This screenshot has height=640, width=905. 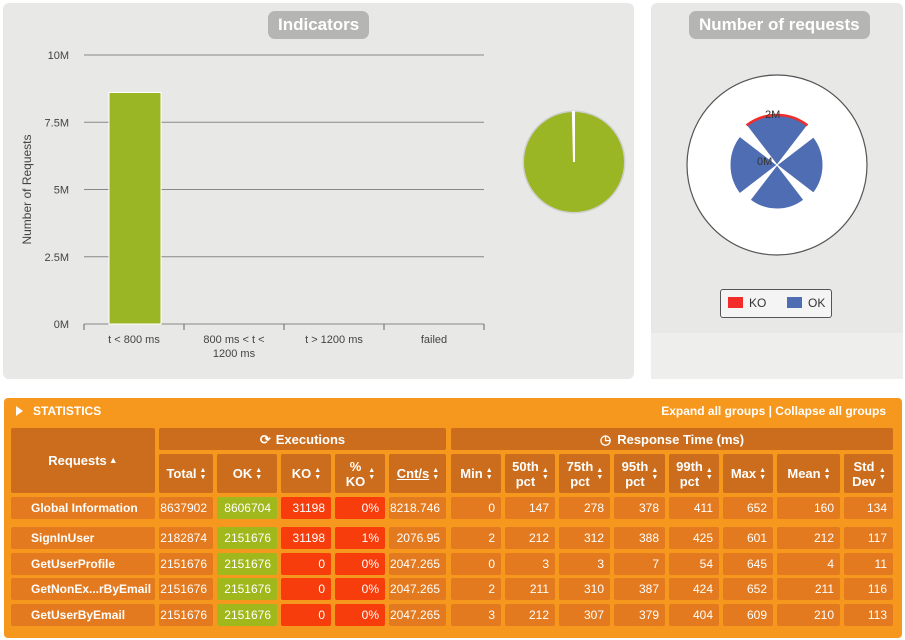 What do you see at coordinates (794, 302) in the screenshot?
I see `legend-ok-swatch` at bounding box center [794, 302].